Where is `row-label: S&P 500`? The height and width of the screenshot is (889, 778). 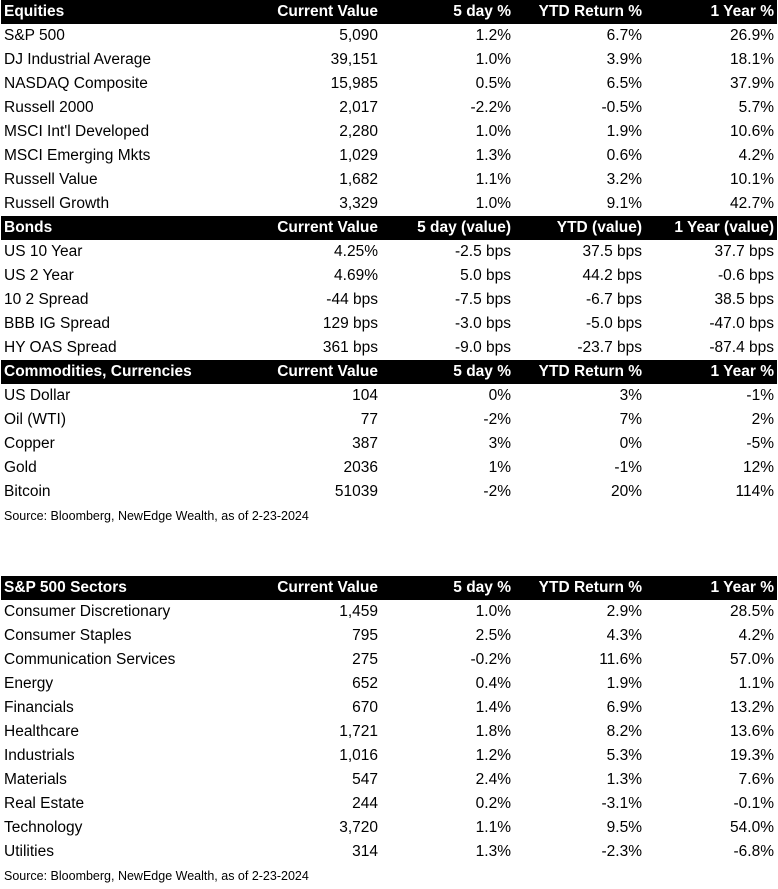
row-label: S&P 500 is located at coordinates (34, 35).